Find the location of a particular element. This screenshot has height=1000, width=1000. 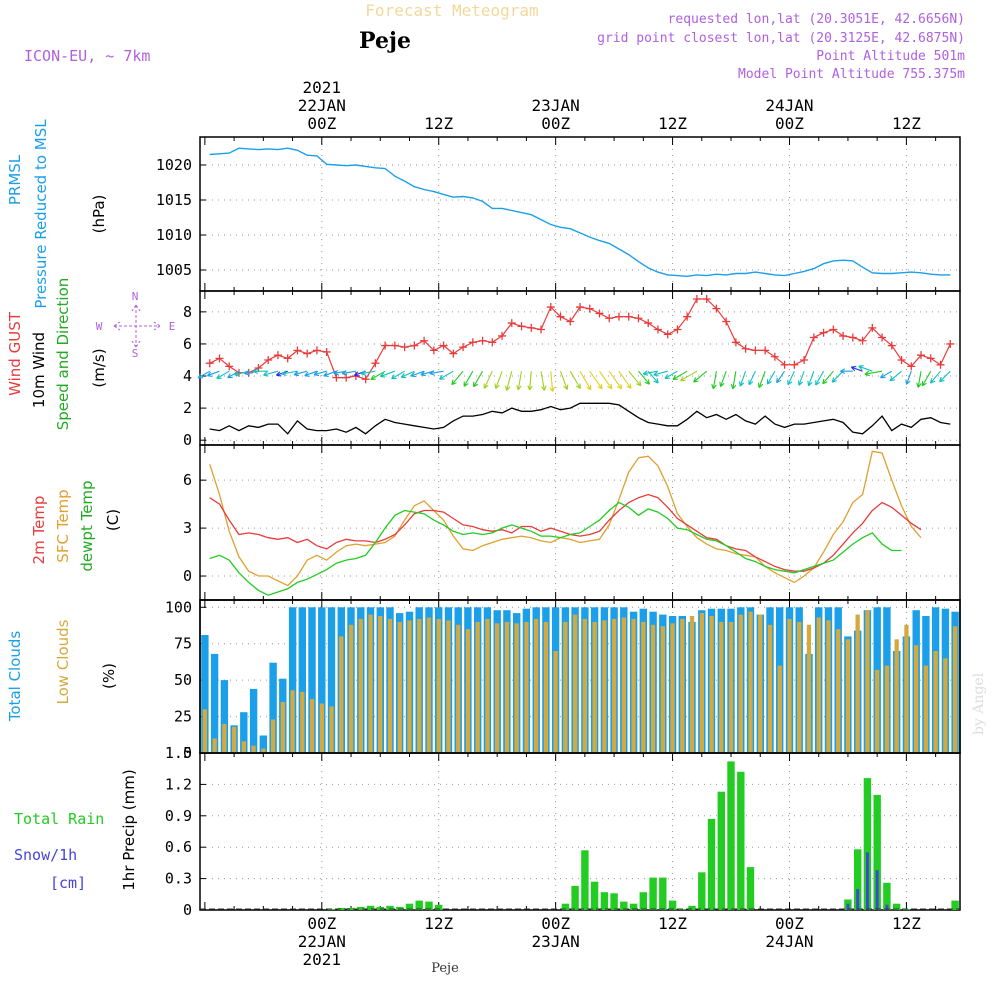

pressure-line is located at coordinates (580, 212).